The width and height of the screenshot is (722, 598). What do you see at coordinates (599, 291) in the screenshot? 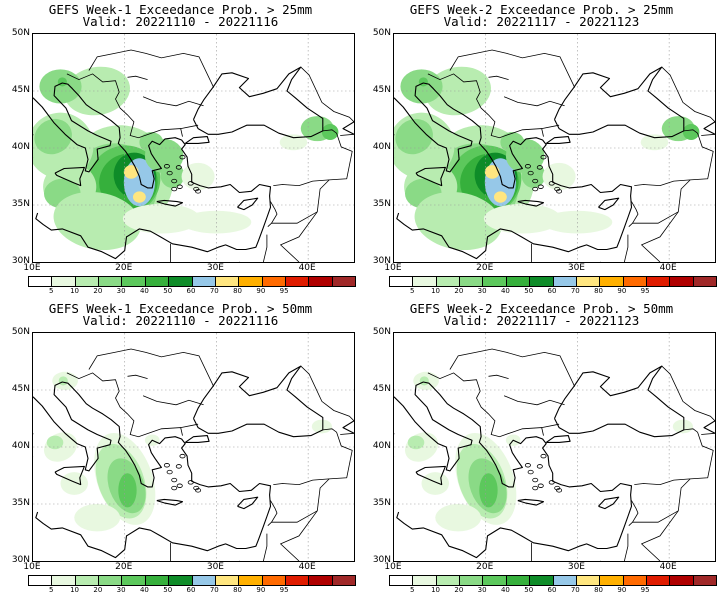
I see `colorbar-label: 80` at bounding box center [599, 291].